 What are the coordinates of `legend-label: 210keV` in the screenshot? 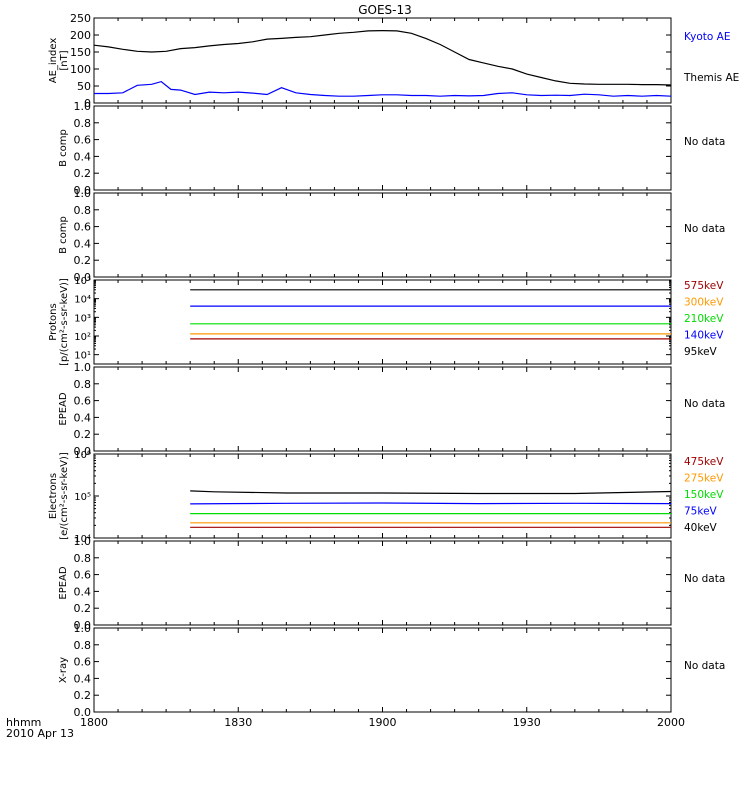 It's located at (704, 319).